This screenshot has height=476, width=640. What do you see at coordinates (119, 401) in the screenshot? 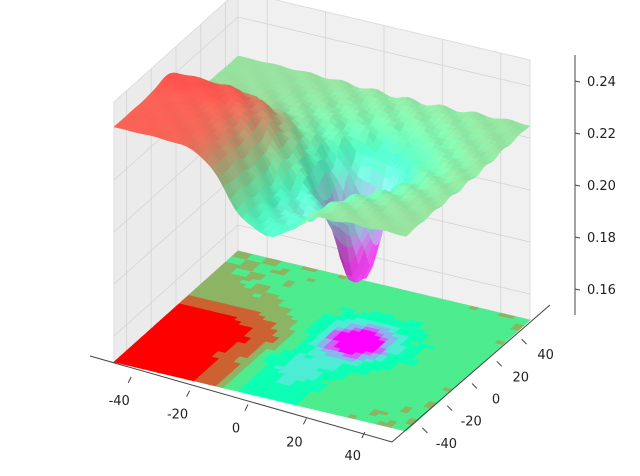
I see `x-tick-label: -40` at bounding box center [119, 401].